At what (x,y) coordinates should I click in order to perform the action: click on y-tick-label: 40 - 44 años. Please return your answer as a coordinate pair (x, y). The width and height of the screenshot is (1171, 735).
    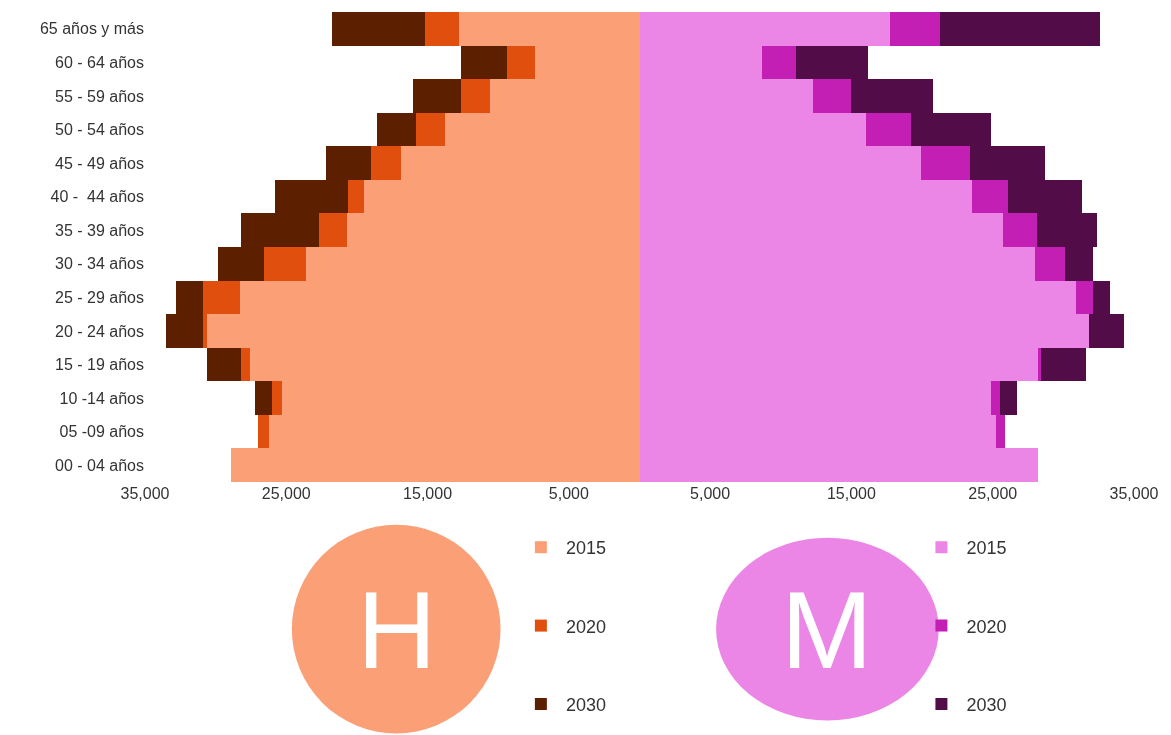
    Looking at the image, I should click on (97, 197).